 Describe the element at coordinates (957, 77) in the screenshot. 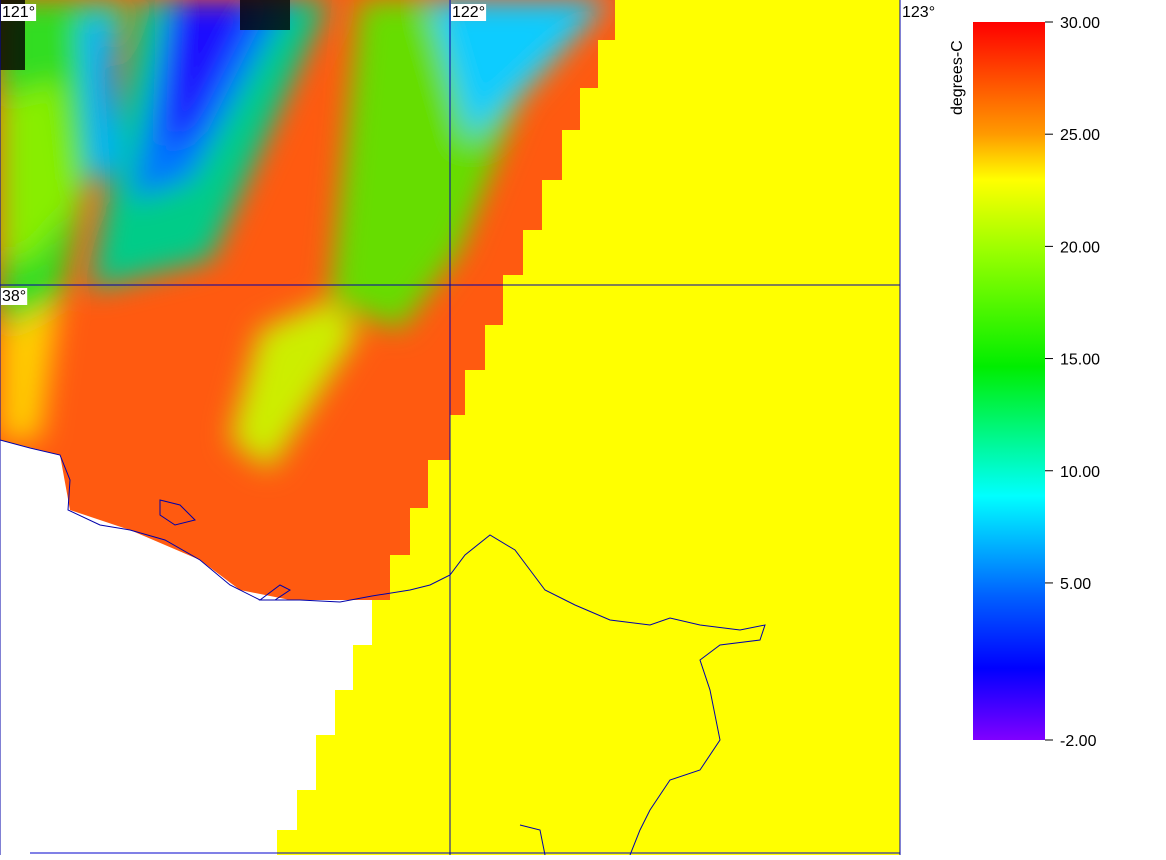

I see `colorbar-title: degrees-C` at that location.